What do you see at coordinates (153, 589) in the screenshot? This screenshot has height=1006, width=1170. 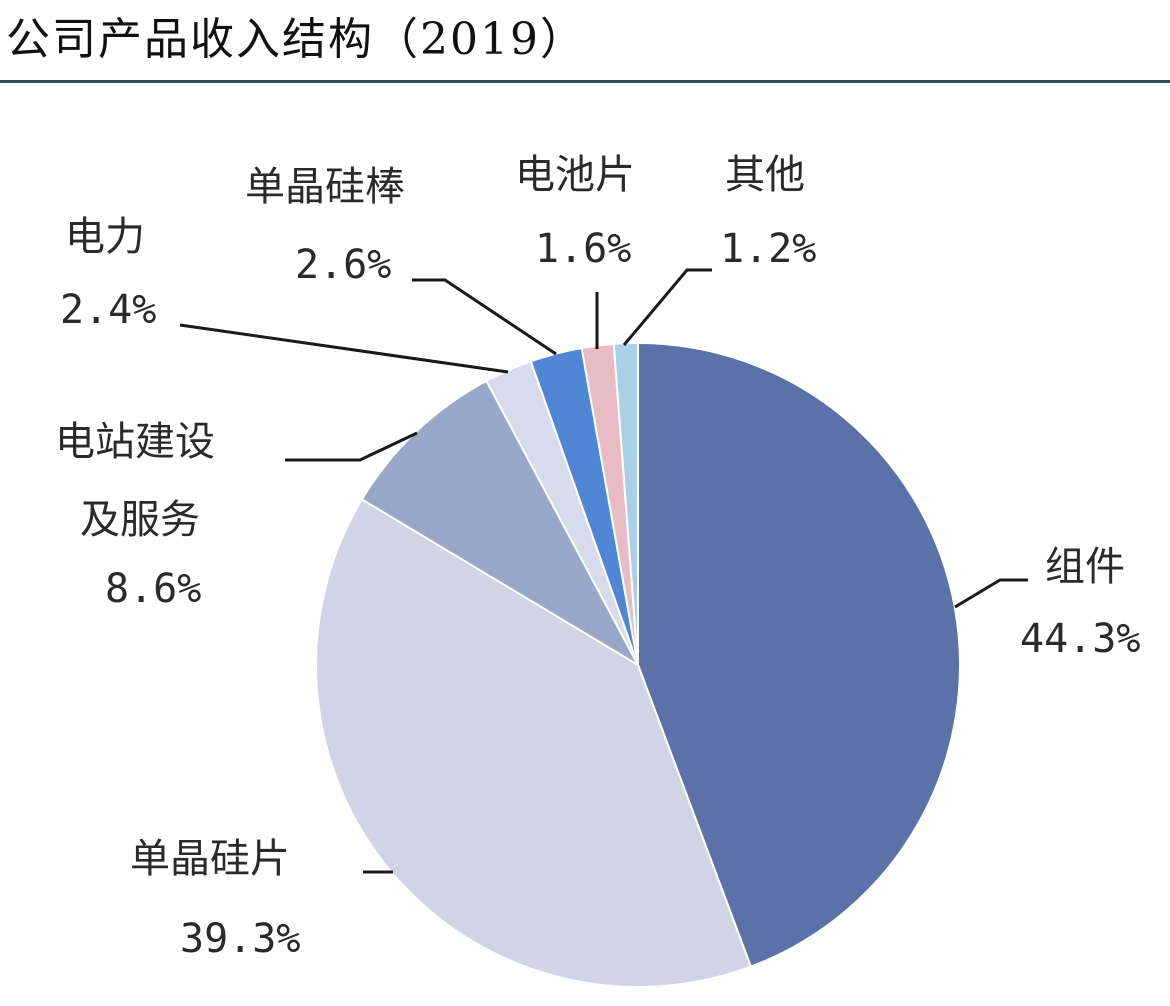 I see `slice-value-label: 8.6%` at bounding box center [153, 589].